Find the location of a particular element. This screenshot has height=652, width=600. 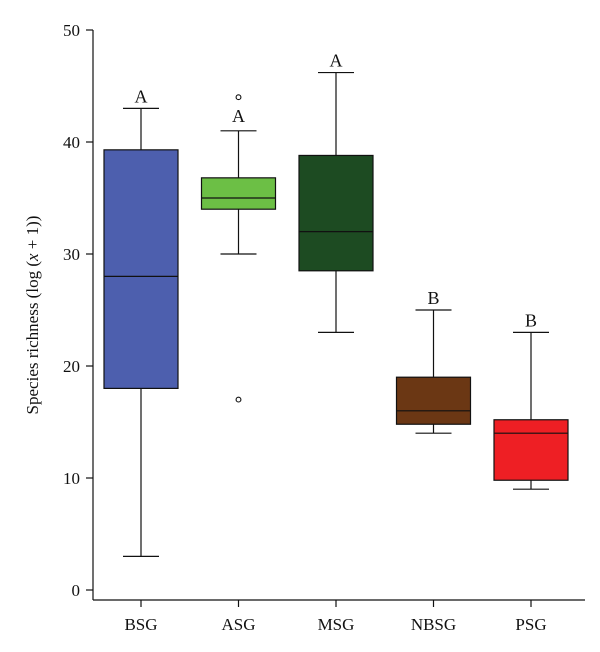

y-axis: 0 10 20 30 40 50 is located at coordinates (78, 310).